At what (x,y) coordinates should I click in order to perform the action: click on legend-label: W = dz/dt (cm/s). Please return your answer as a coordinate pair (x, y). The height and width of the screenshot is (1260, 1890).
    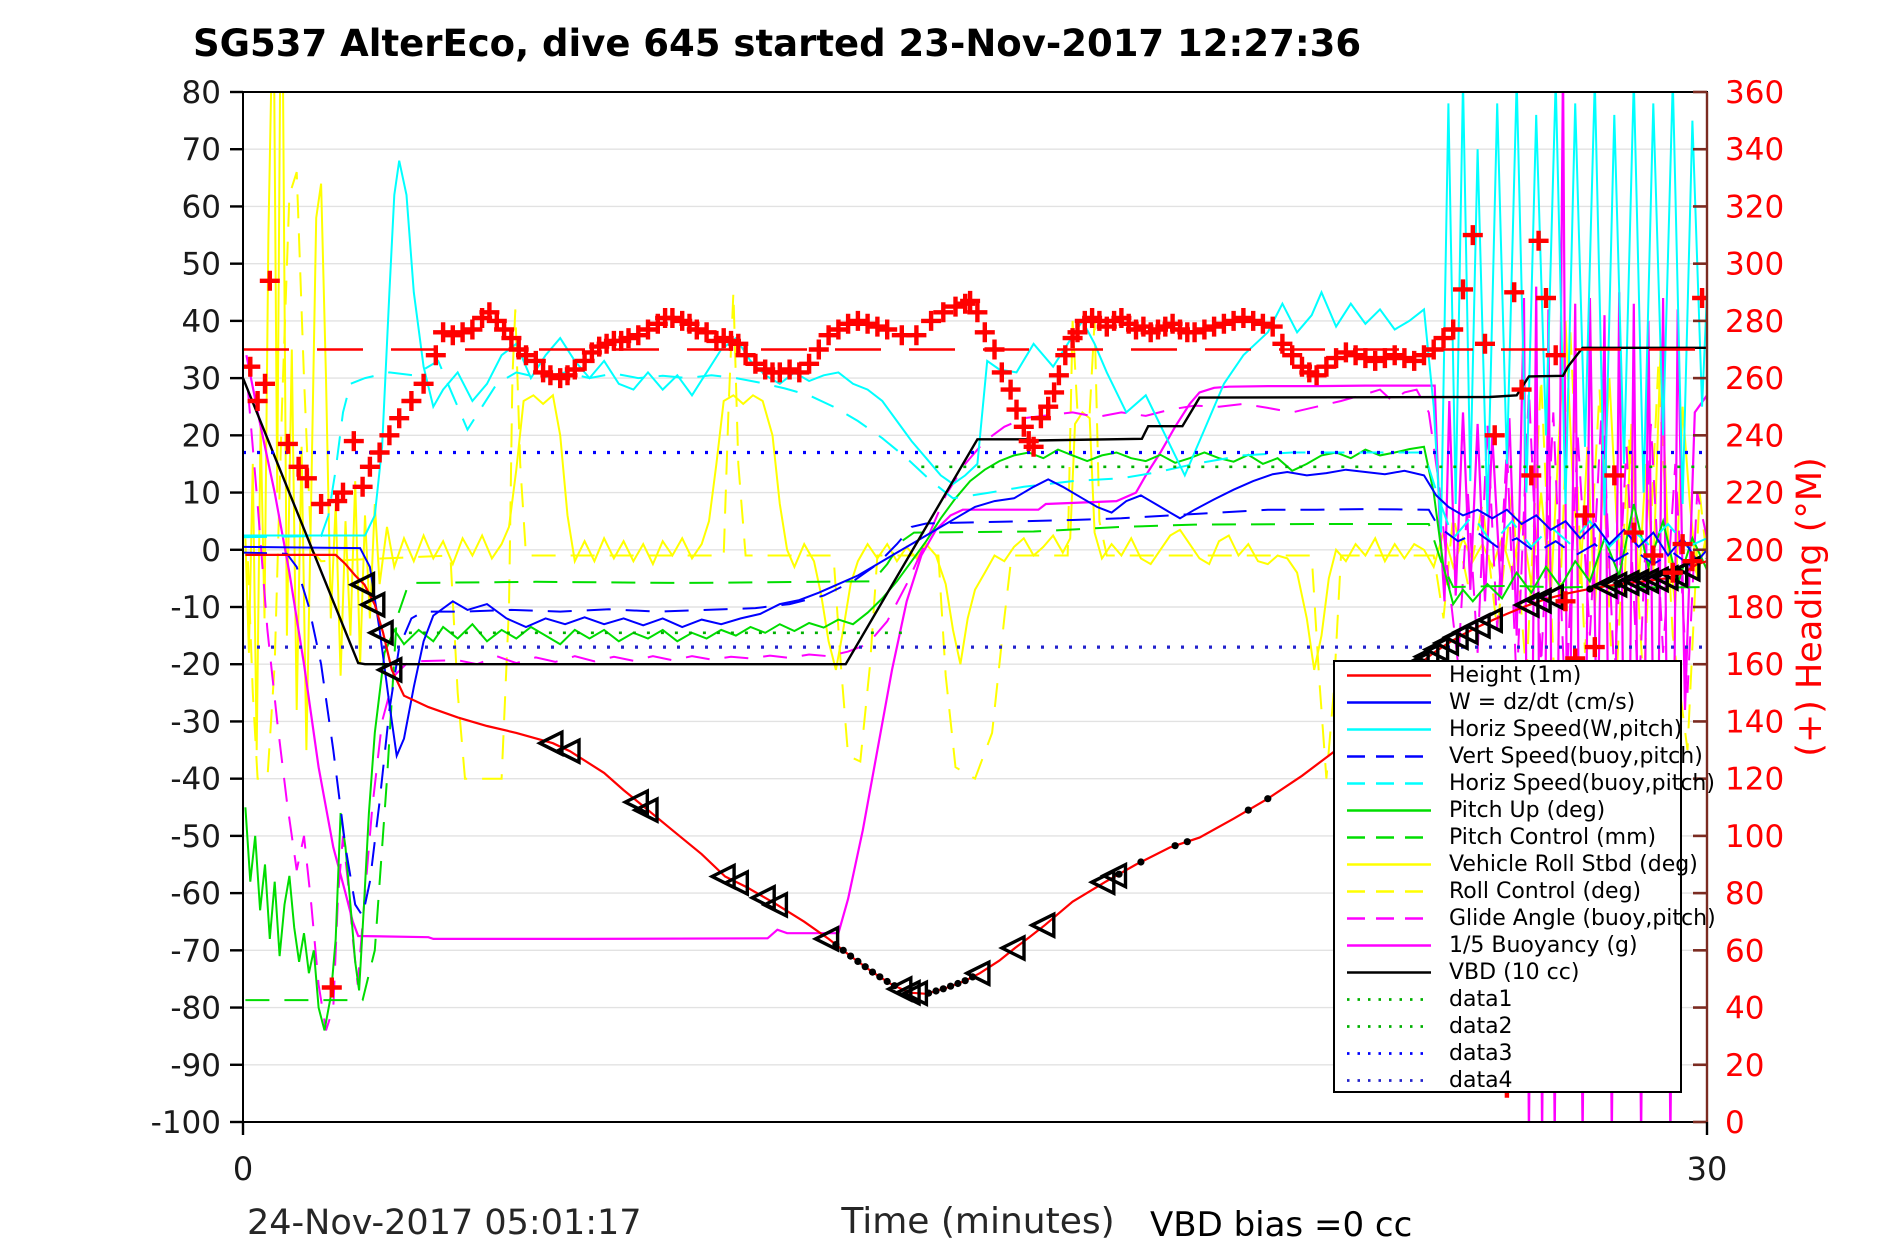
    Looking at the image, I should click on (1542, 702).